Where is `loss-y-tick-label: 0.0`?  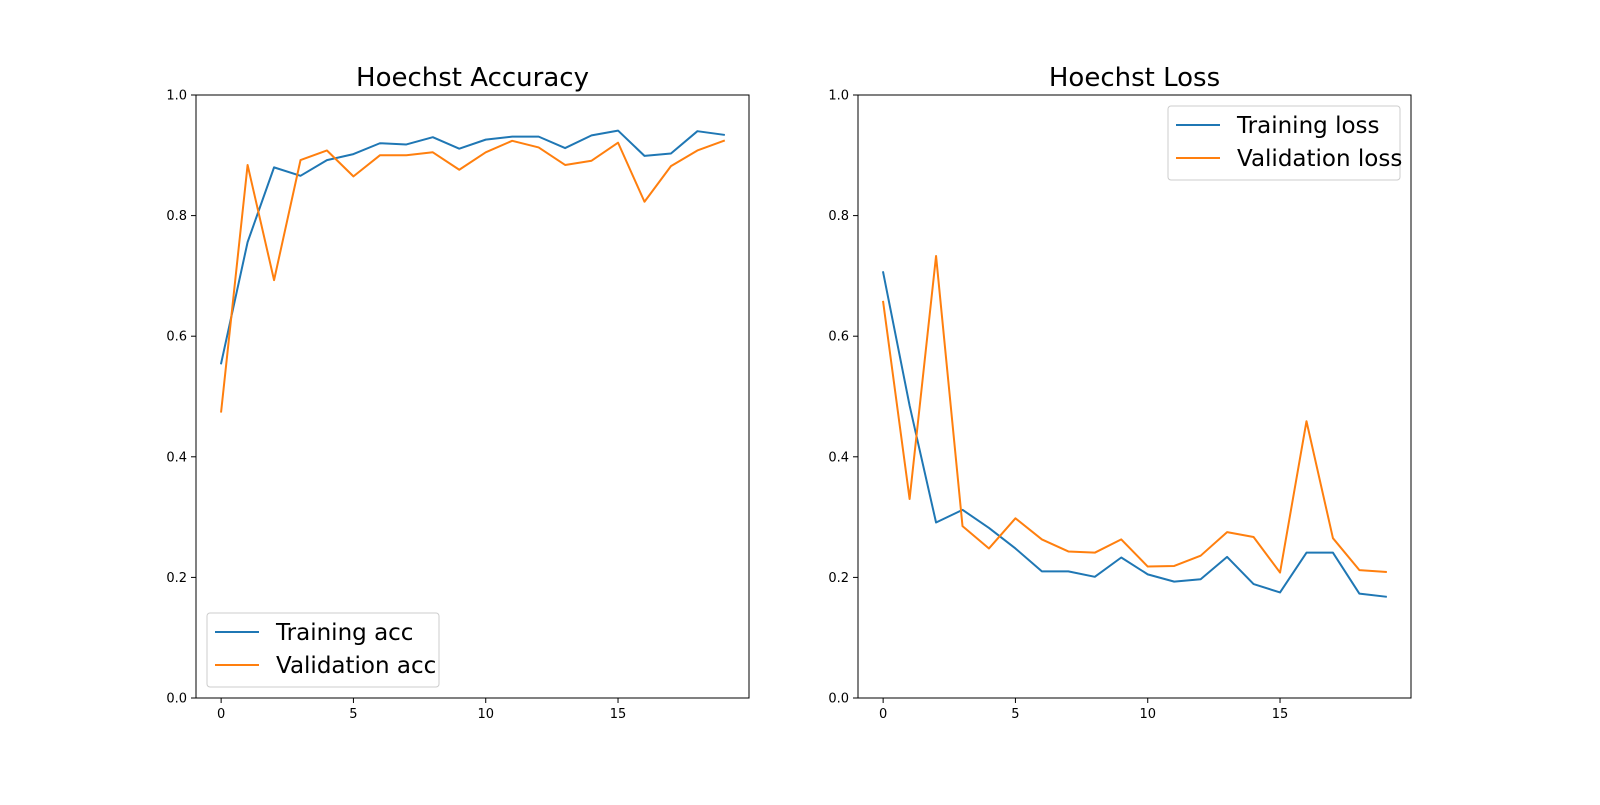
loss-y-tick-label: 0.0 is located at coordinates (838, 699).